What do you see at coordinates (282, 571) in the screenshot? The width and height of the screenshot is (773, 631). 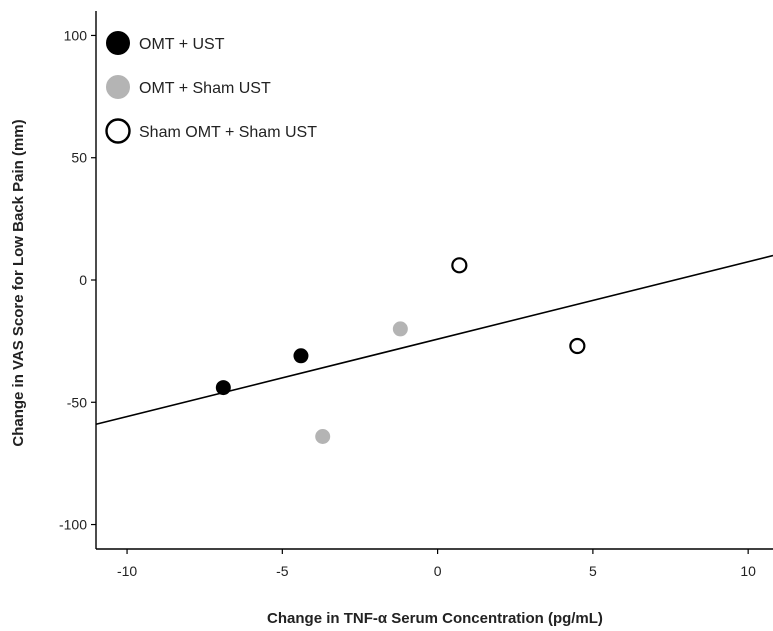 I see `x-tick-label: -5` at bounding box center [282, 571].